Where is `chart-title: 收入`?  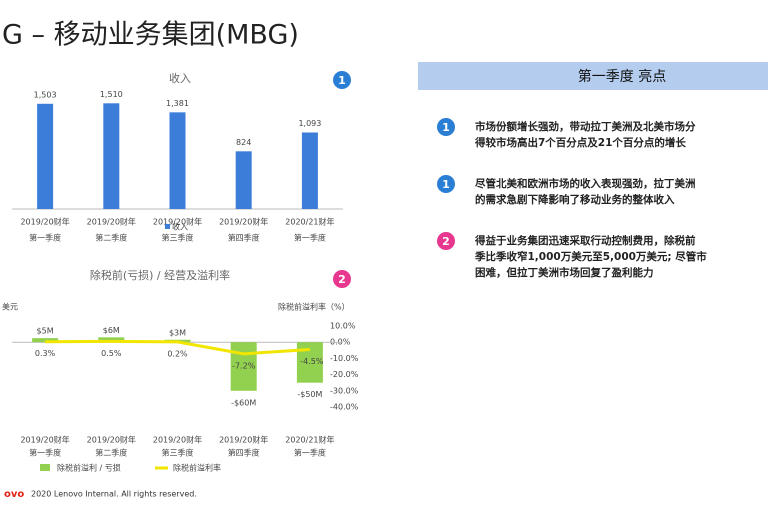
chart-title: 收入 is located at coordinates (180, 78).